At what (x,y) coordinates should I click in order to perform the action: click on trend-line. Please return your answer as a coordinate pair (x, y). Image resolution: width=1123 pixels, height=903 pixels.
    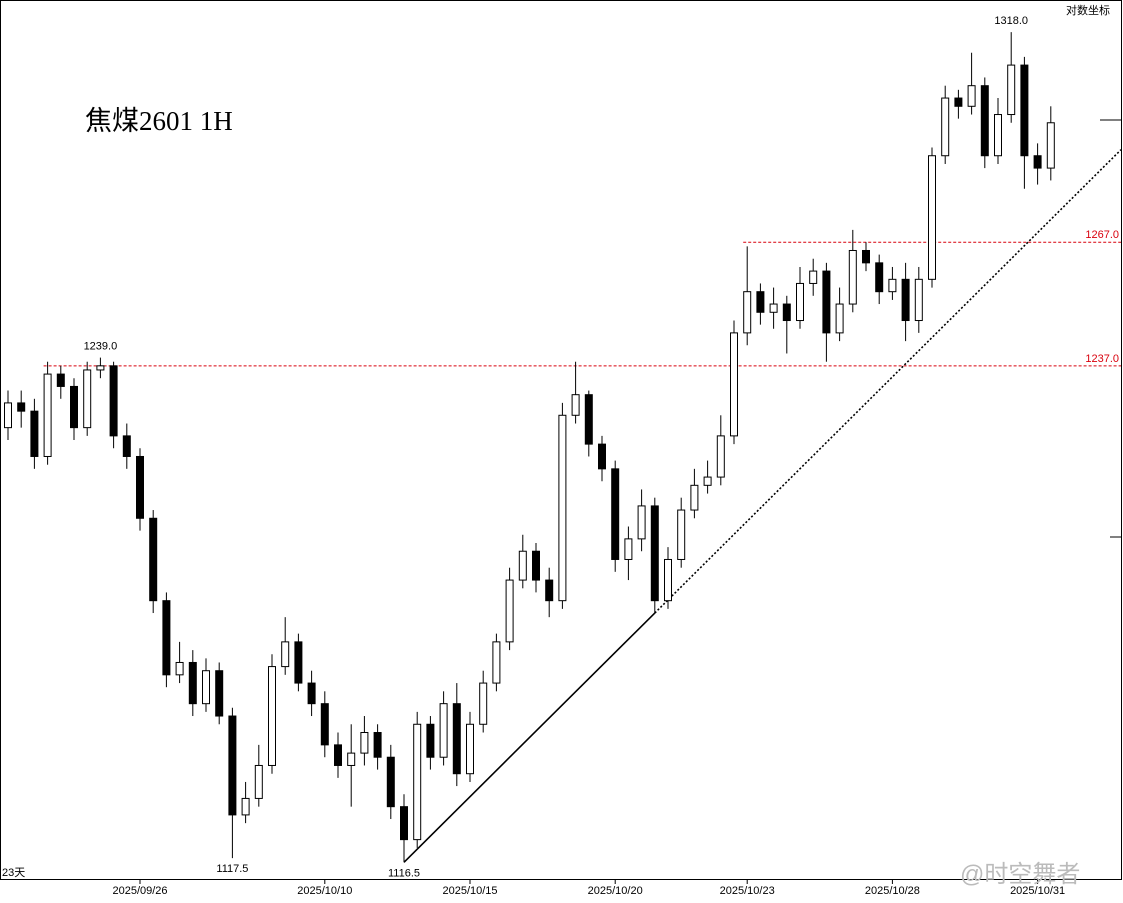
    Looking at the image, I should click on (529, 737).